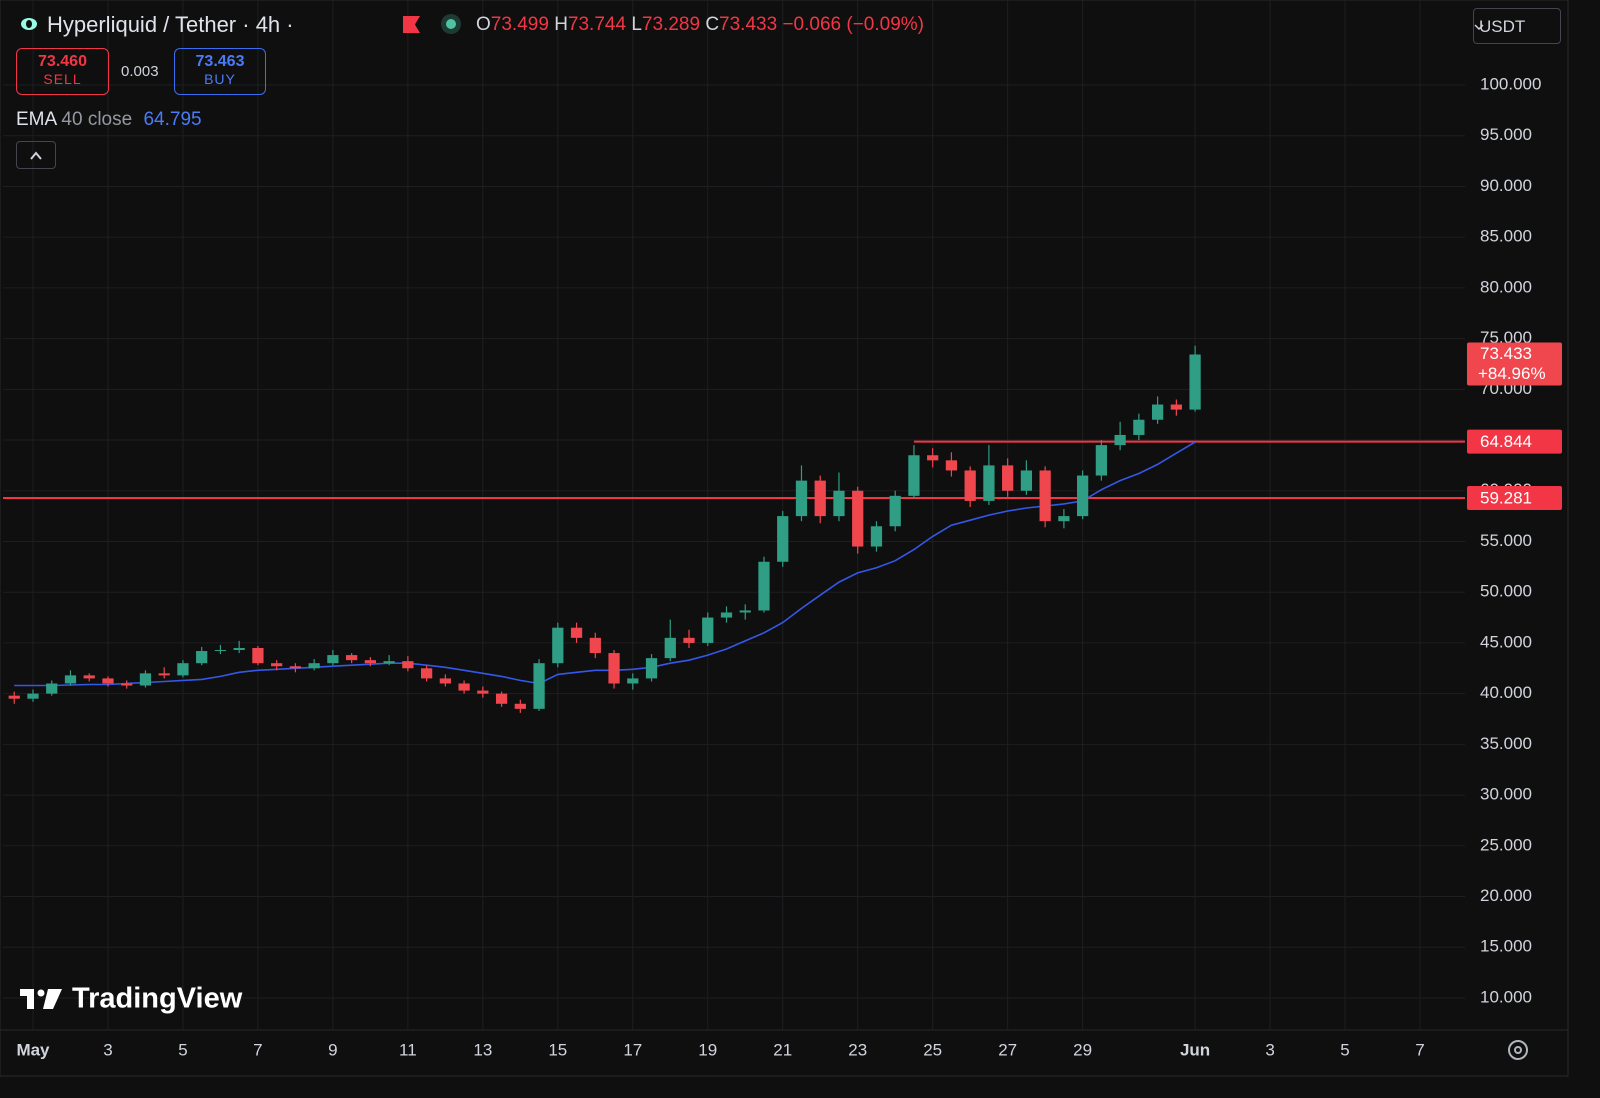  I want to click on symbol-icon, so click(29, 24).